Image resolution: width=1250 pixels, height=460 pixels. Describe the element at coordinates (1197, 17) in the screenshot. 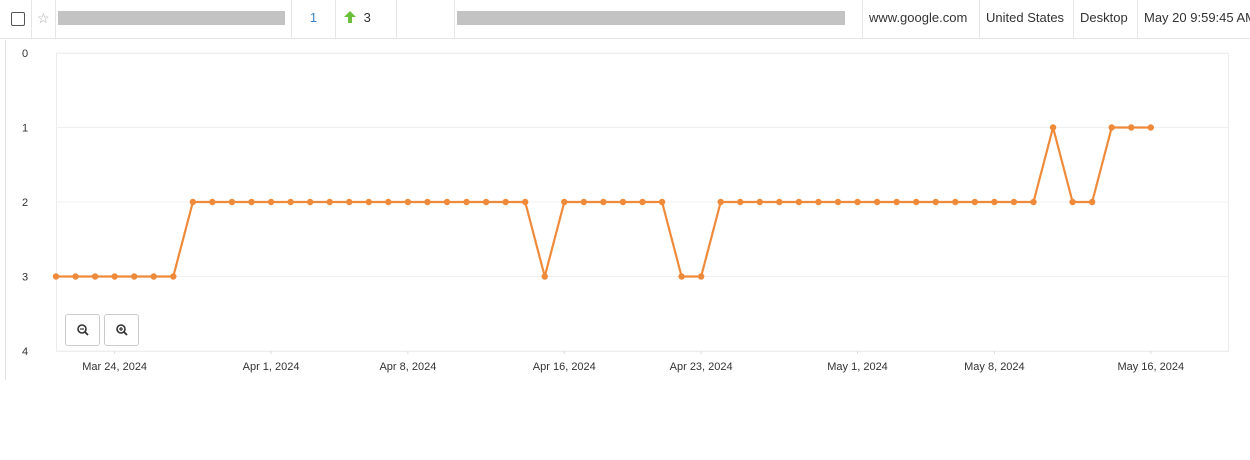

I see `updated-cell: May 20 9:59:45 AM` at that location.